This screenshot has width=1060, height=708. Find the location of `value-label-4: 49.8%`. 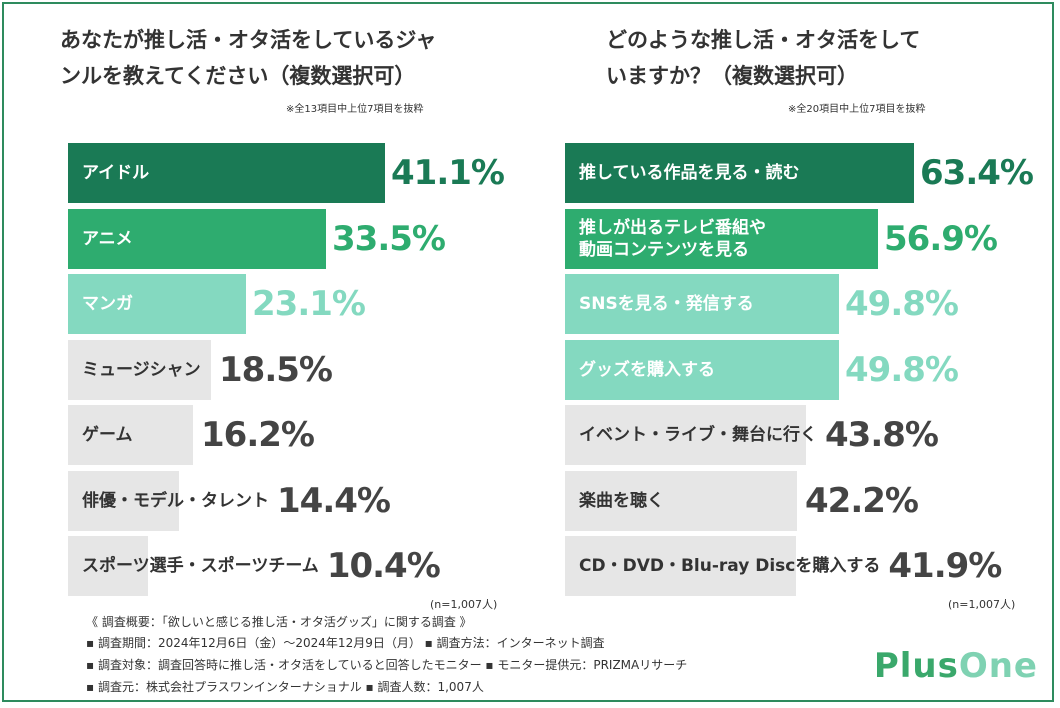

value-label-4: 49.8% is located at coordinates (902, 370).